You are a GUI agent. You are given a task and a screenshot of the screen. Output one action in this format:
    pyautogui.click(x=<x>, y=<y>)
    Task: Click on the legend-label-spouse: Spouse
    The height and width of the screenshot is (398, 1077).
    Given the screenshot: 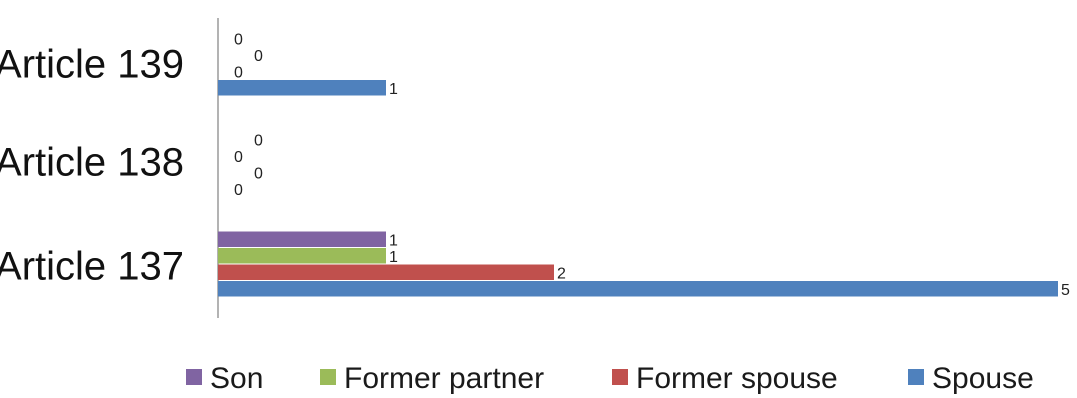 What is the action you would take?
    pyautogui.click(x=983, y=378)
    